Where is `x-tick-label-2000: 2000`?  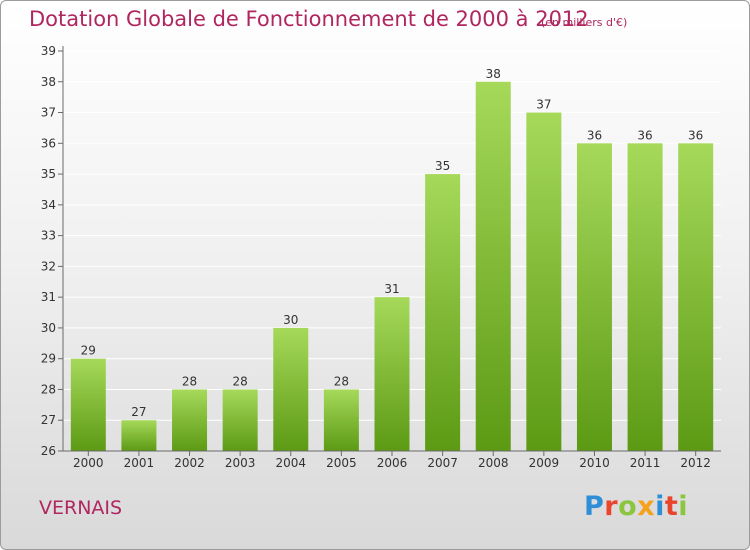 x-tick-label-2000: 2000 is located at coordinates (88, 463).